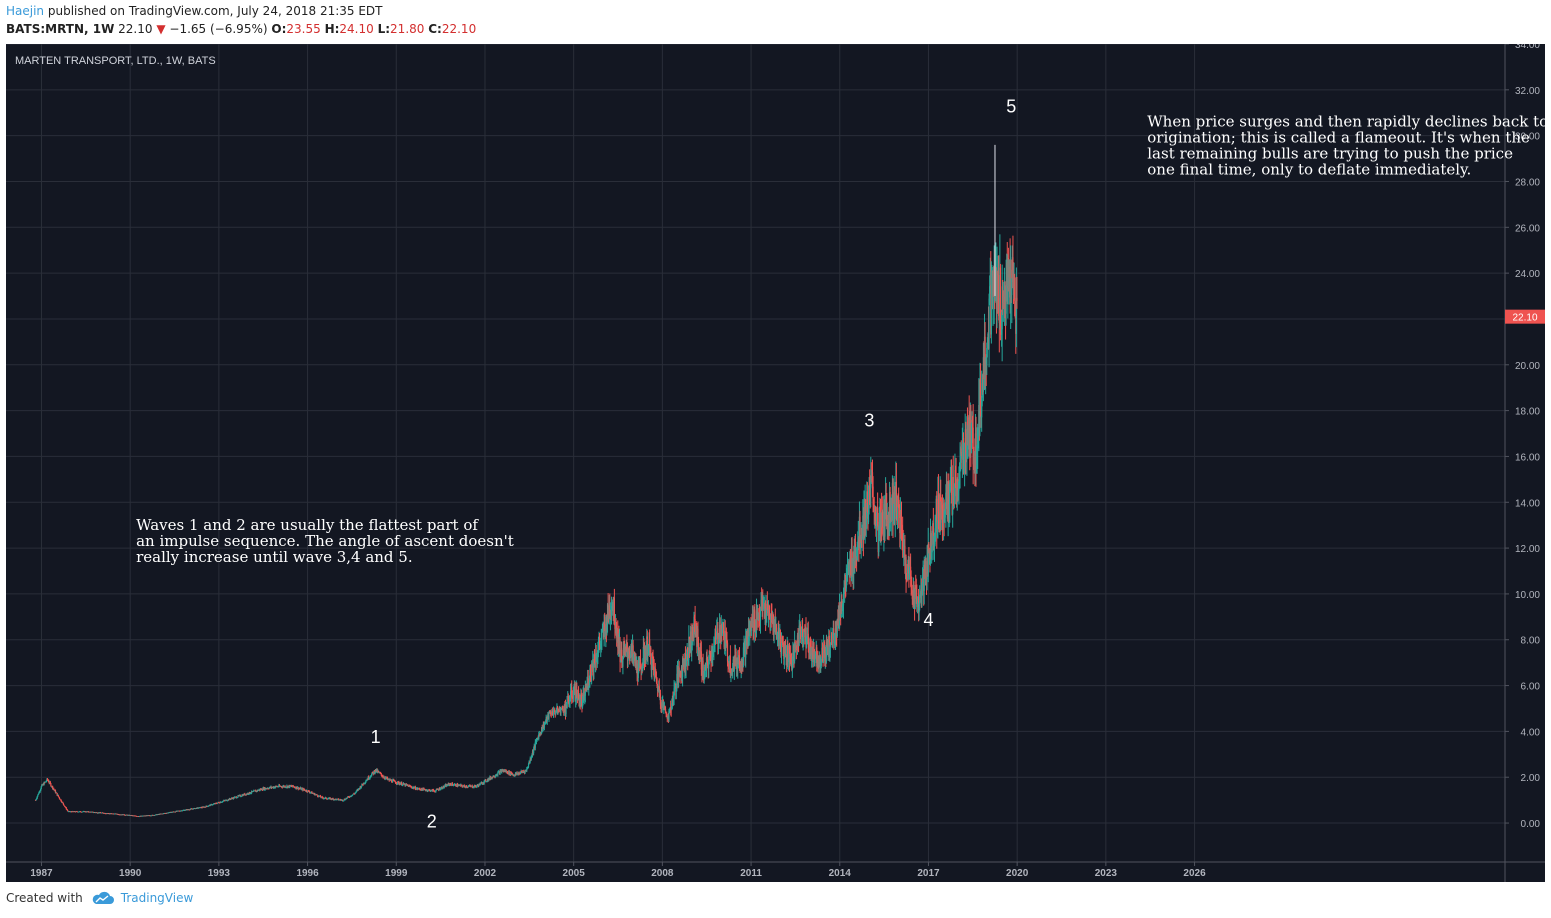 This screenshot has height=918, width=1551. What do you see at coordinates (485, 873) in the screenshot?
I see `x-tick-label: 2002` at bounding box center [485, 873].